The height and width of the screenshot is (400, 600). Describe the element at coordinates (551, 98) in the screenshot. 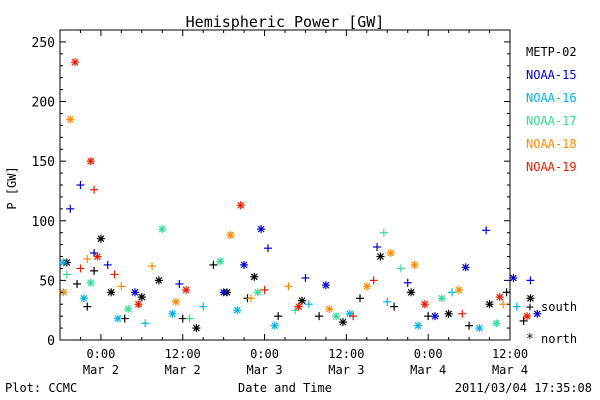

I see `legend-entry-noaa-16: NOAA-16` at that location.